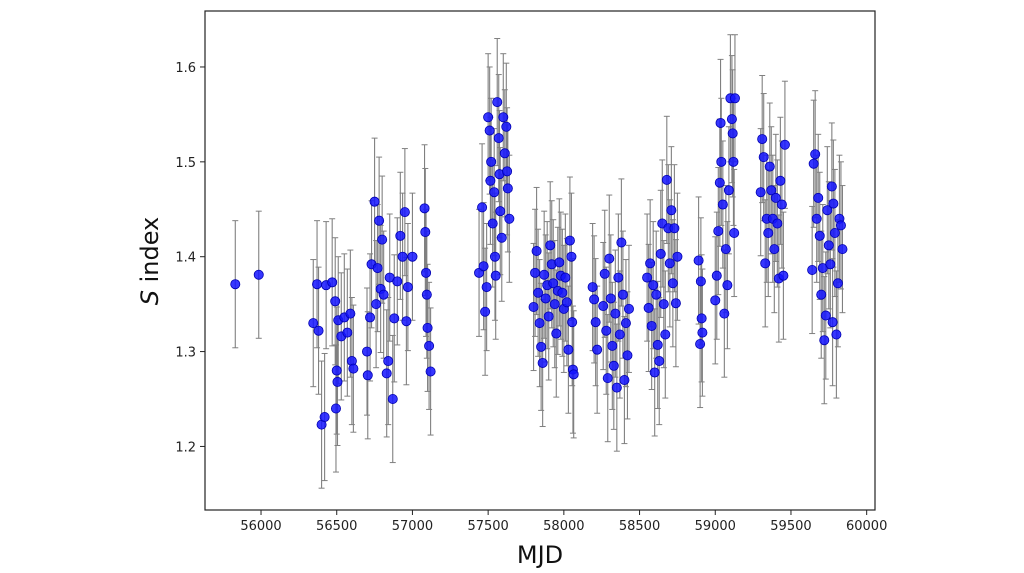  Describe the element at coordinates (412, 526) in the screenshot. I see `x-tick-label: 57000` at that location.